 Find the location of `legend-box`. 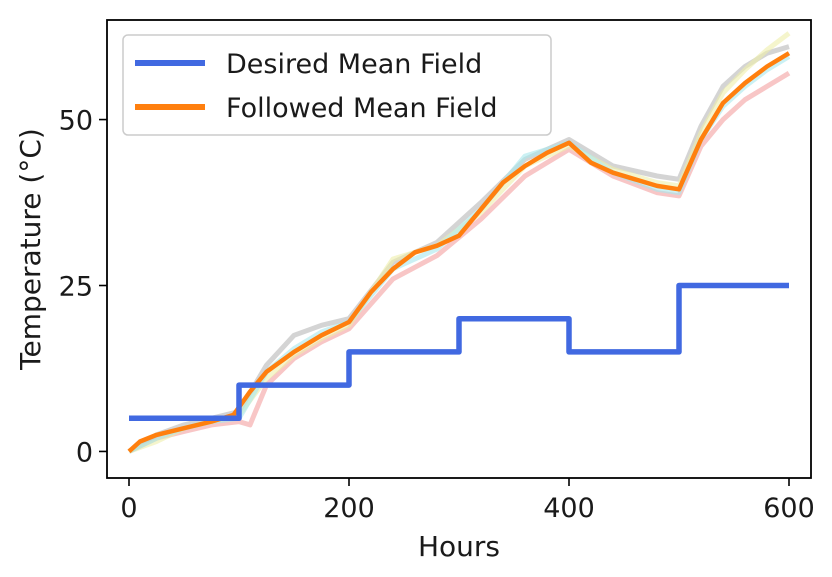

legend-box is located at coordinates (337, 85).